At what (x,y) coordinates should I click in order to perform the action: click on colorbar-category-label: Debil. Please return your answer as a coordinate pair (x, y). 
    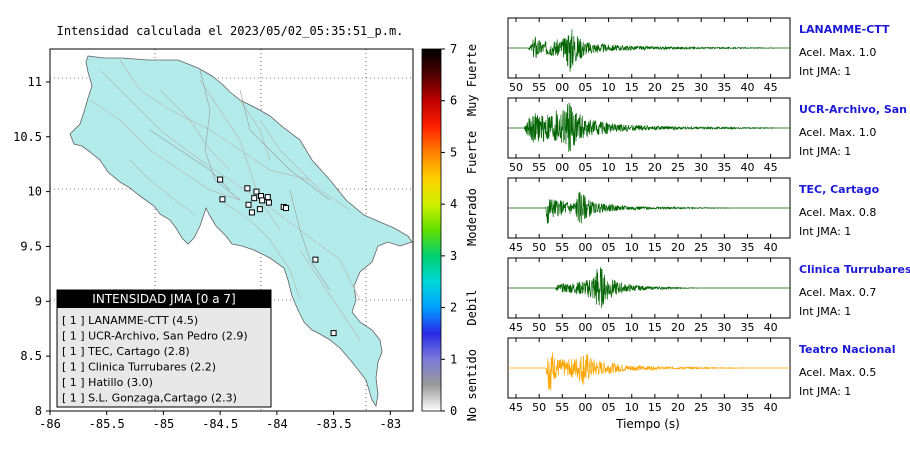
    Looking at the image, I should click on (472, 308).